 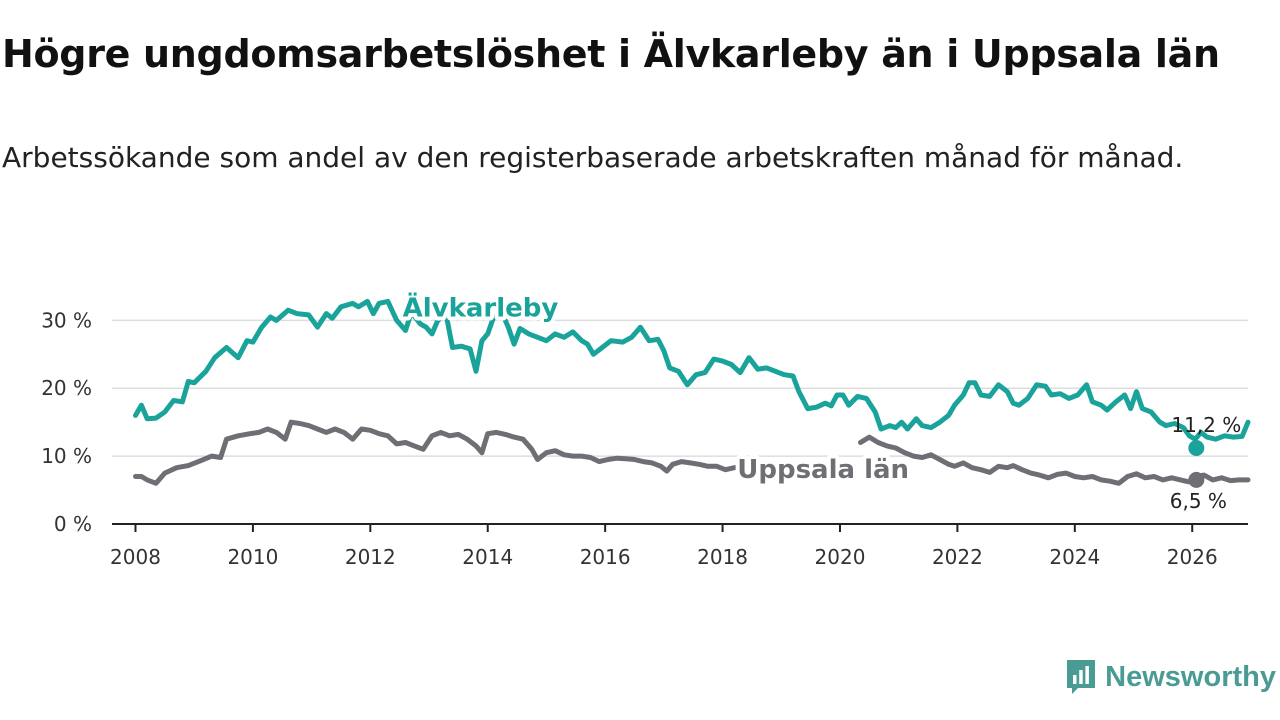 I want to click on uppsala-end-label: 6,5 %, so click(x=1198, y=501).